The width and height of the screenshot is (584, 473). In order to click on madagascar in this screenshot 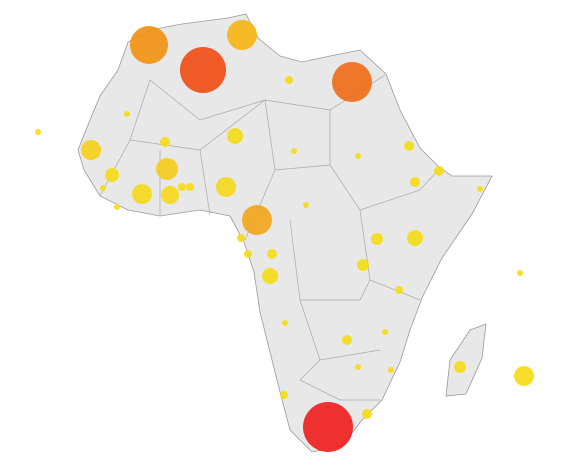, I will do `click(466, 360)`.